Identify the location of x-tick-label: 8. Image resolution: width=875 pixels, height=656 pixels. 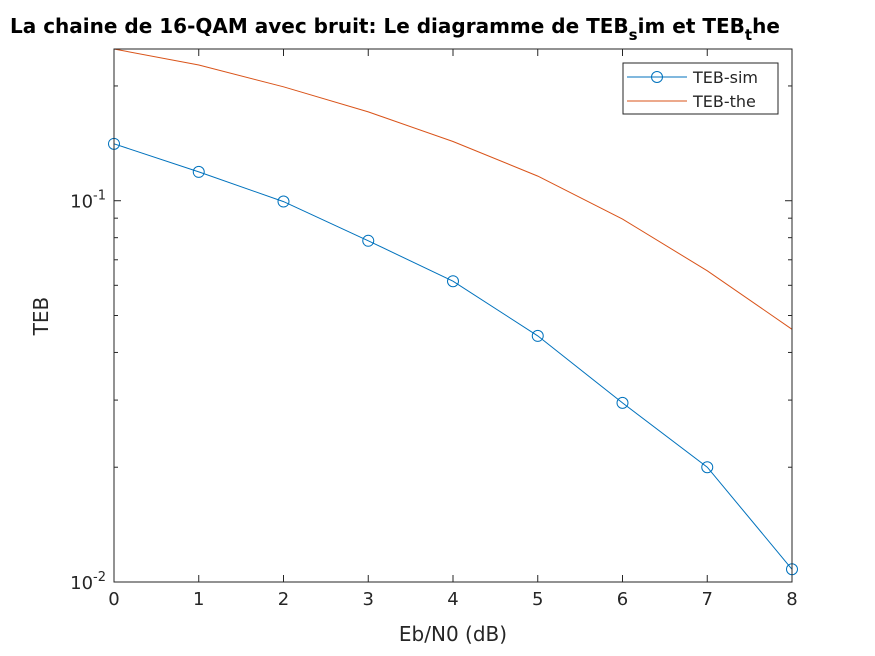
(791, 599).